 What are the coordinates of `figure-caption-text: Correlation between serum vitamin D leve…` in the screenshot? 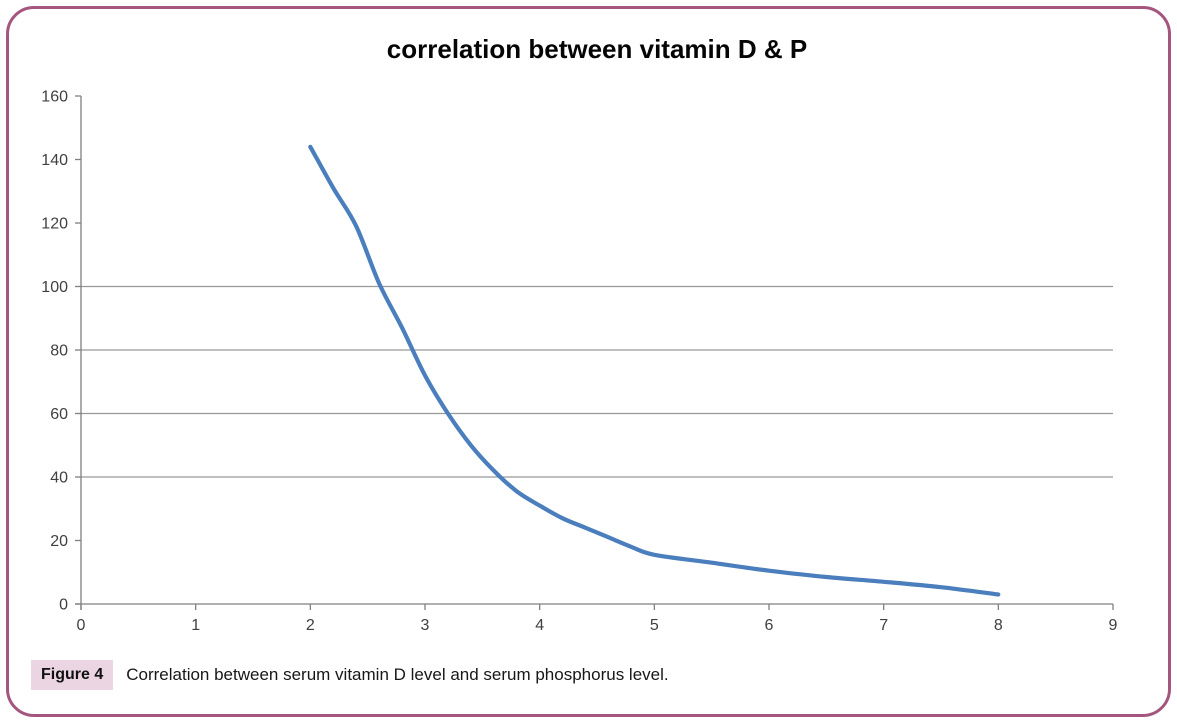 It's located at (397, 674).